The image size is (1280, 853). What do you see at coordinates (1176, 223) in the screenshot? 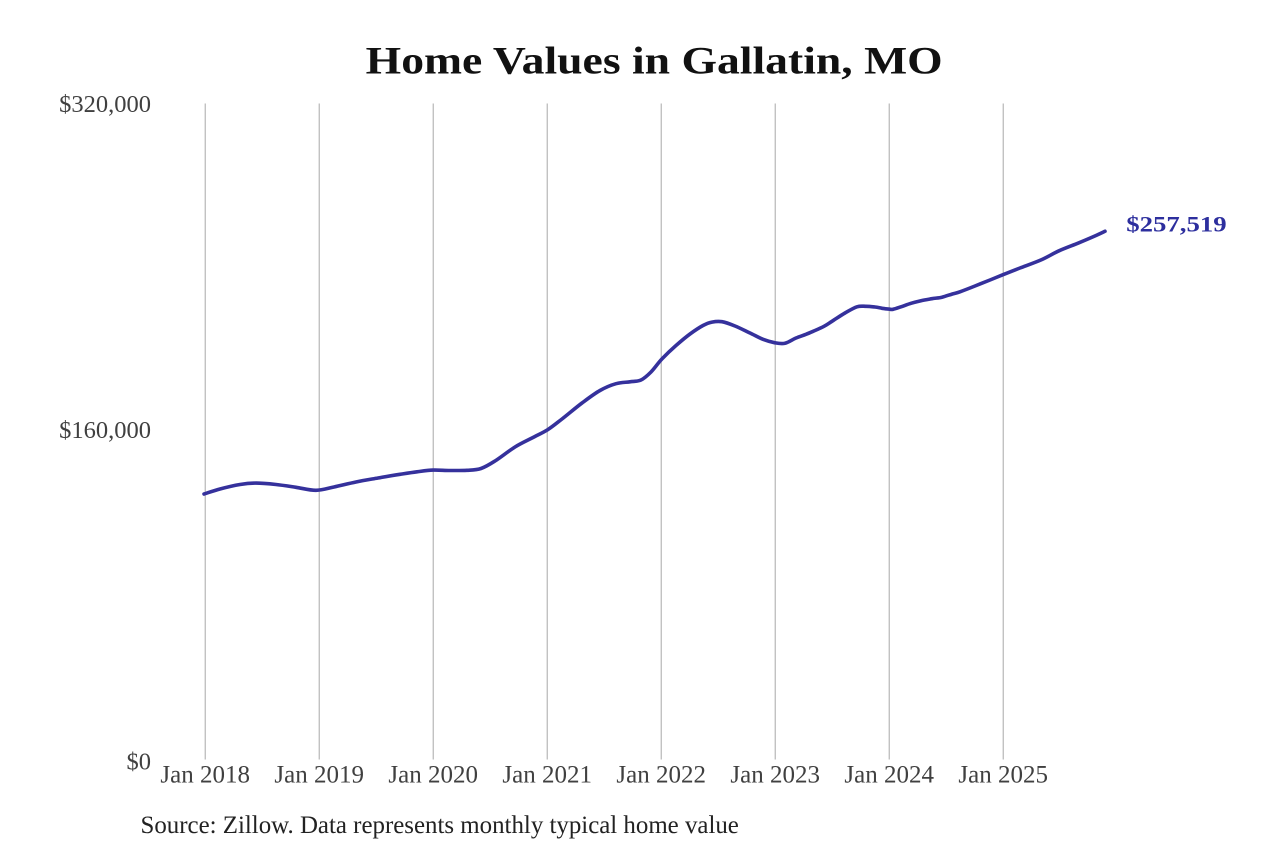
I see `svg-text: $257,519` at bounding box center [1176, 223].